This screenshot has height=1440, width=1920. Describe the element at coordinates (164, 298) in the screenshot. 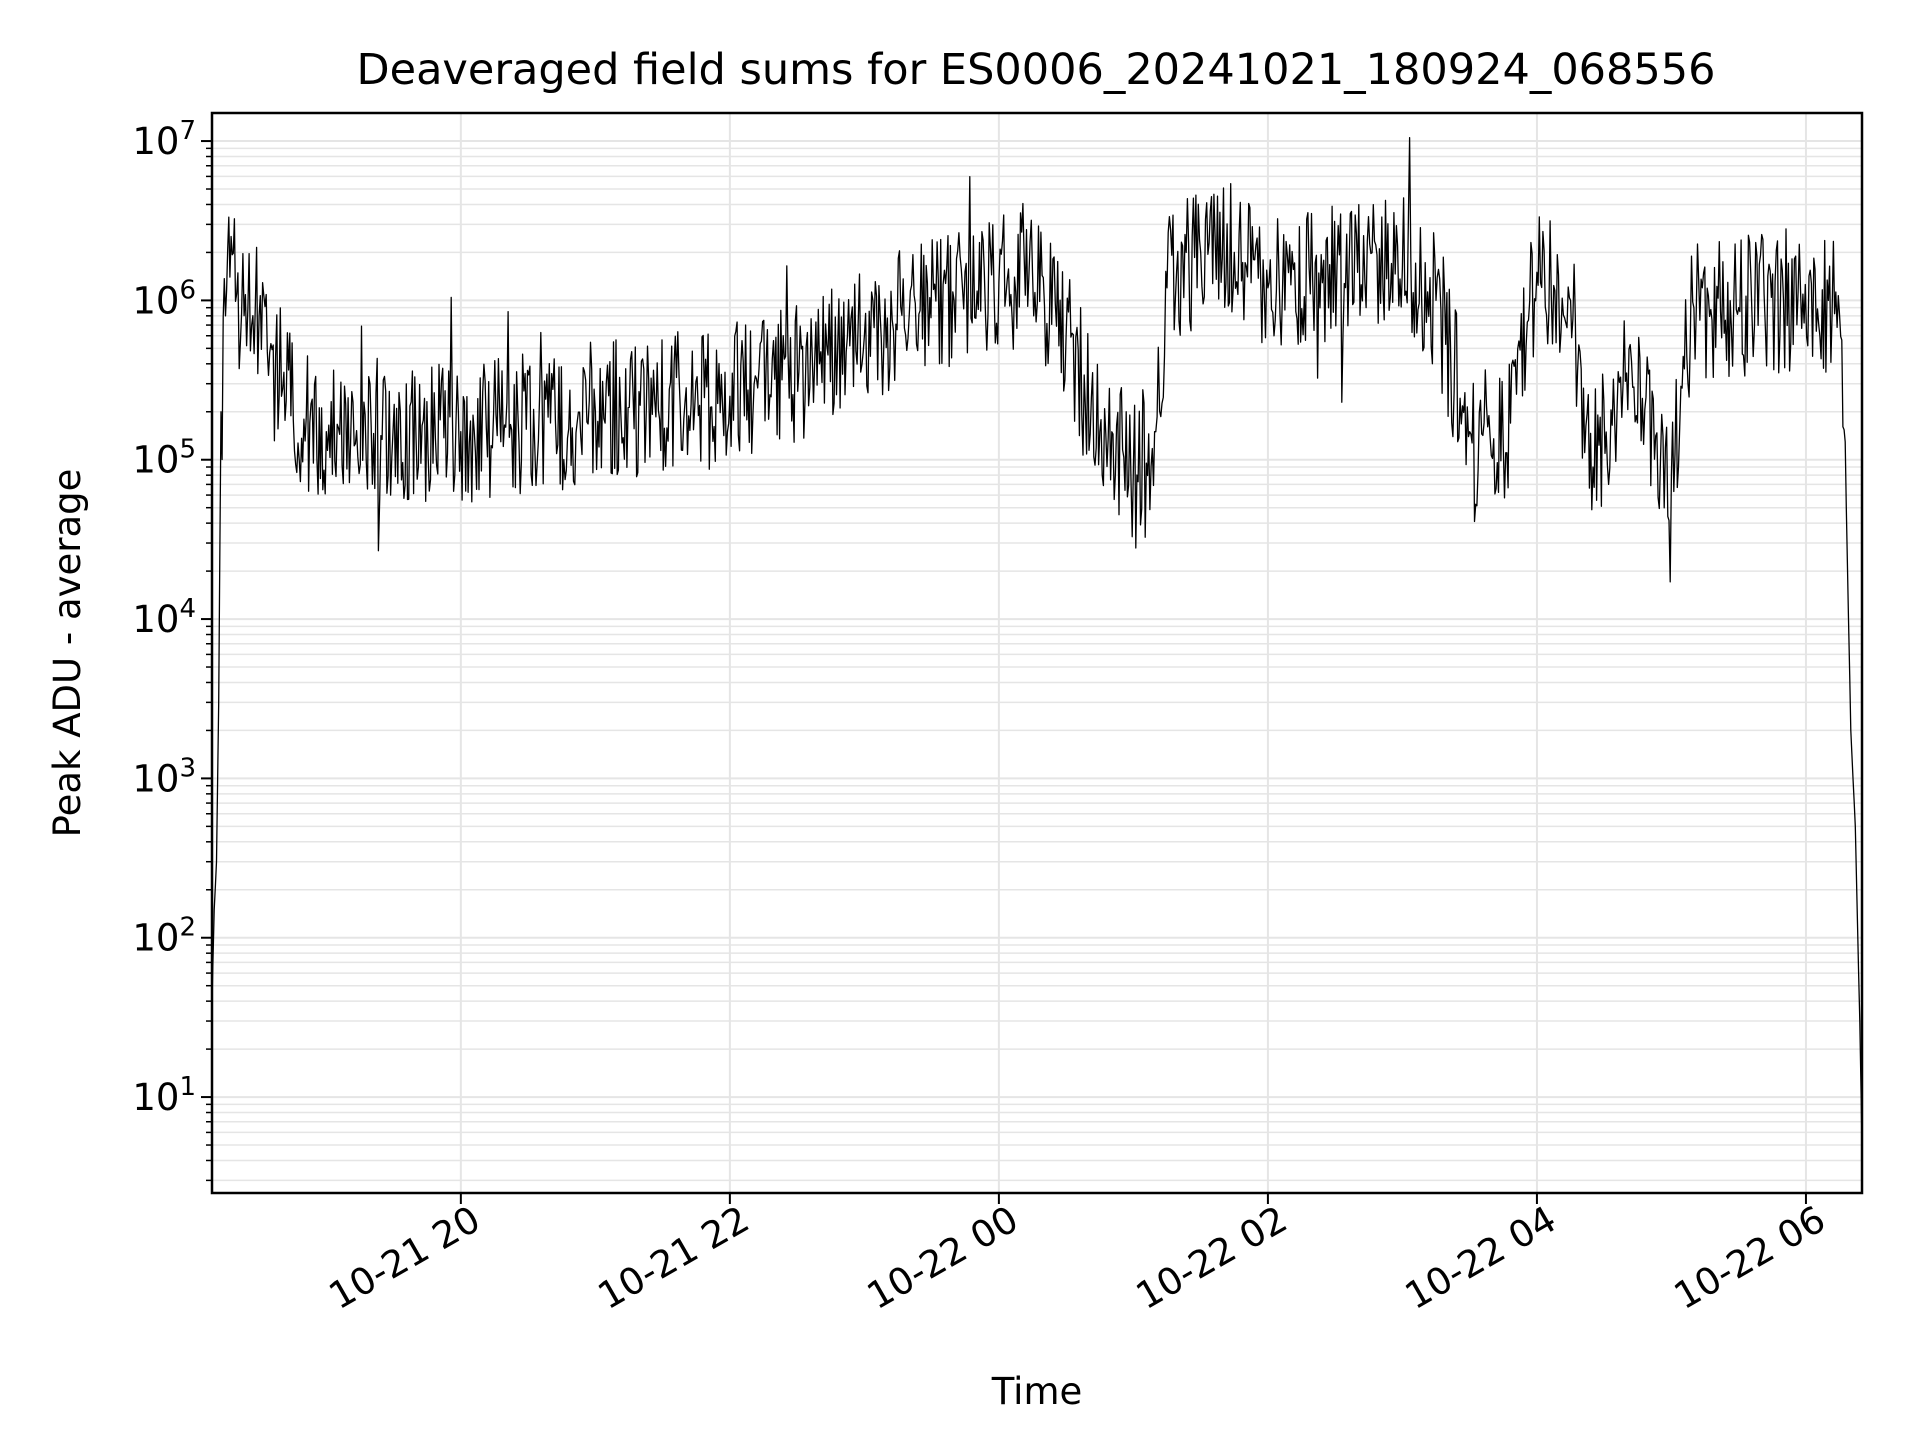

I see `y-tick-label: 106` at that location.